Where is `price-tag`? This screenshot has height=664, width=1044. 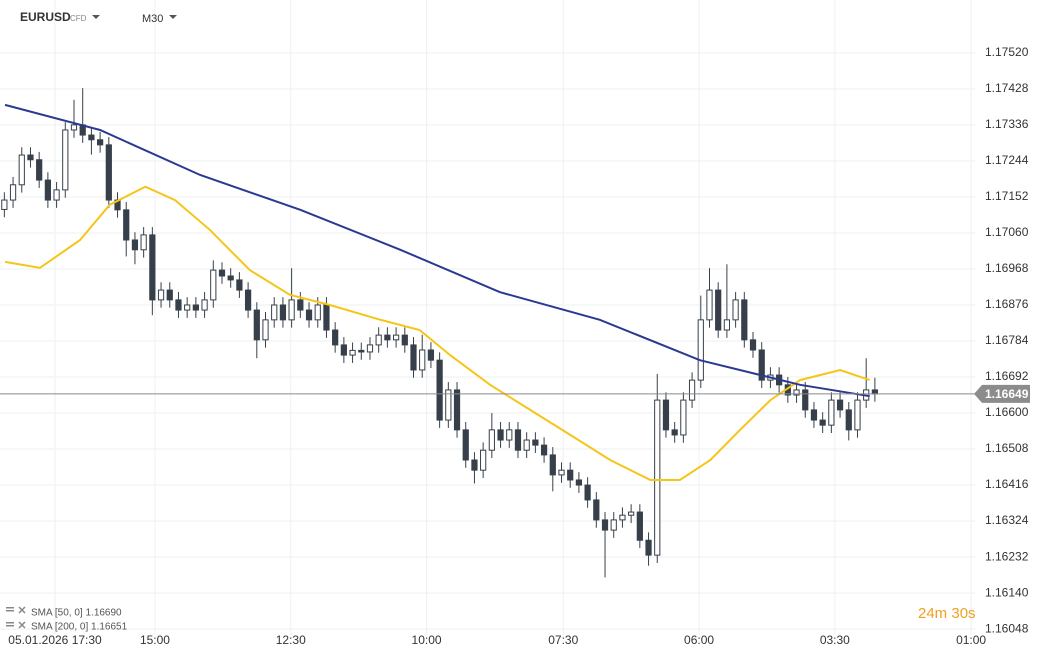 price-tag is located at coordinates (1002, 393).